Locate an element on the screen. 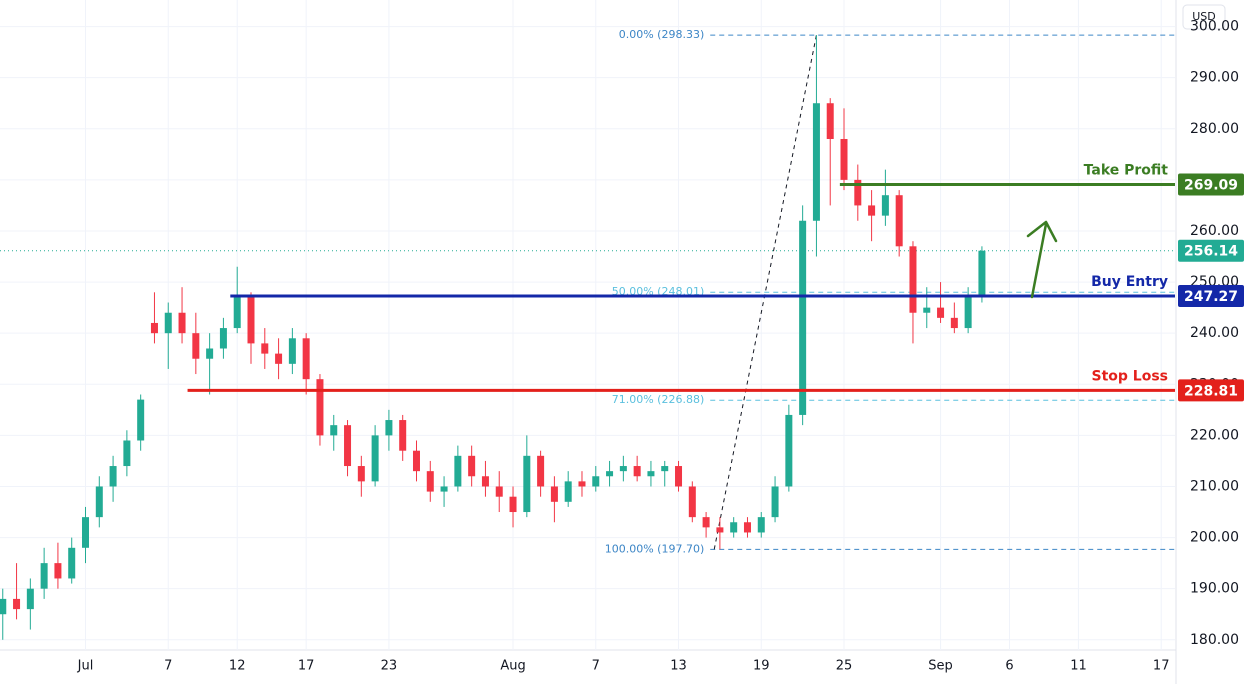  x-tick-label: 23 is located at coordinates (389, 666).